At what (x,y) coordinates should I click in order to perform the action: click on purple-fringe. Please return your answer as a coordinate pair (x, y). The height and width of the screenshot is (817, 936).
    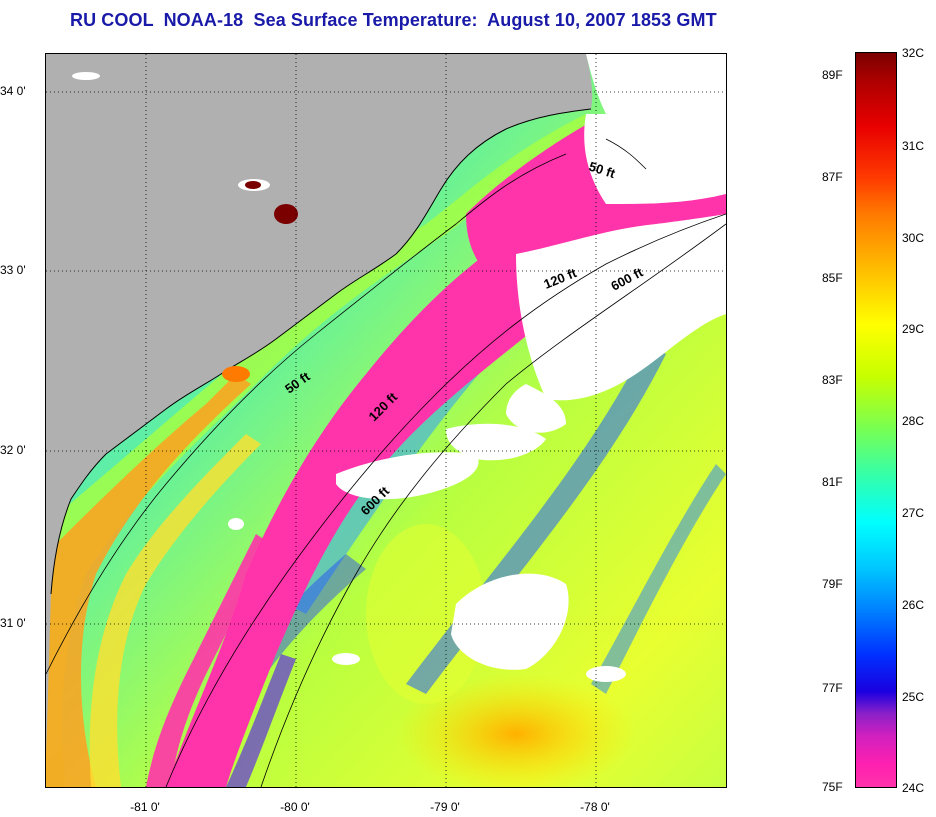
    Looking at the image, I should click on (261, 720).